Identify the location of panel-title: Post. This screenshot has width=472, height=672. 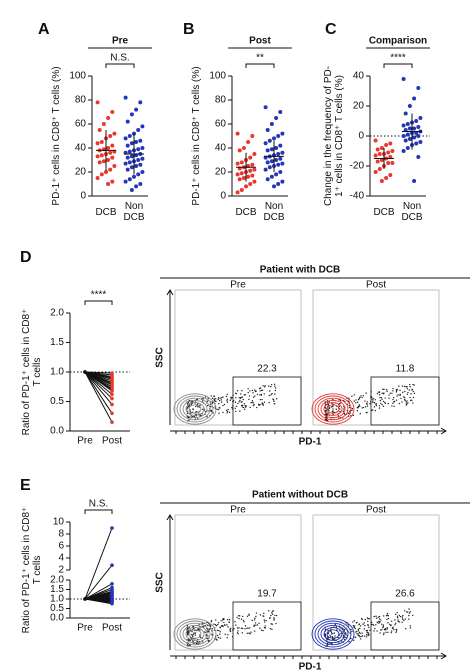
(376, 510).